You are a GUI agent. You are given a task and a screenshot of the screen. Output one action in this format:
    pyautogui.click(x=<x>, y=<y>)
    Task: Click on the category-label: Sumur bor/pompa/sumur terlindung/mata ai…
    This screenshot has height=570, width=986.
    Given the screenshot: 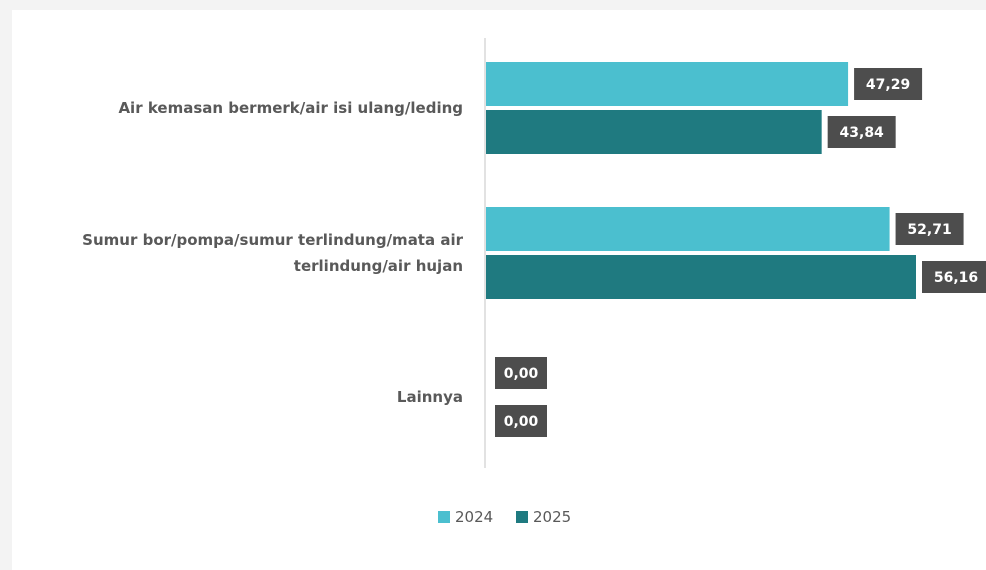 What is the action you would take?
    pyautogui.click(x=272, y=240)
    